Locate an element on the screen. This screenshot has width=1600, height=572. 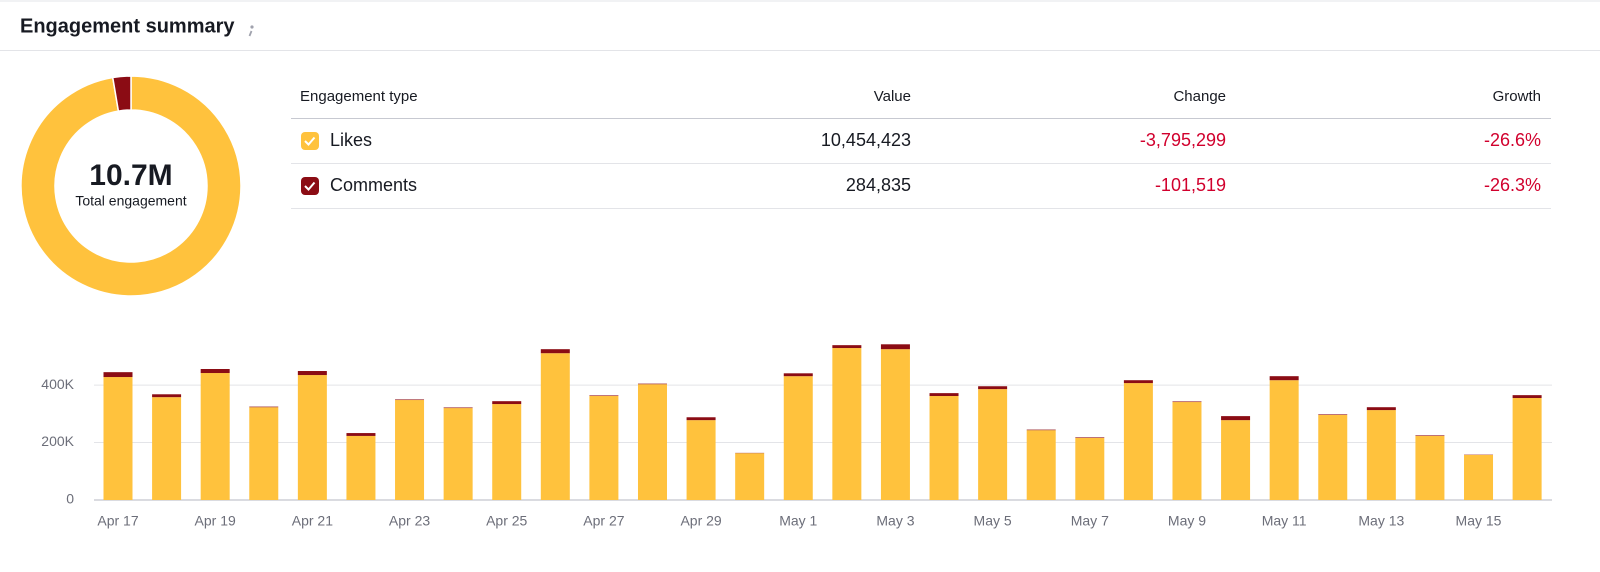
x-tick-label: Apr 27 is located at coordinates (603, 521).